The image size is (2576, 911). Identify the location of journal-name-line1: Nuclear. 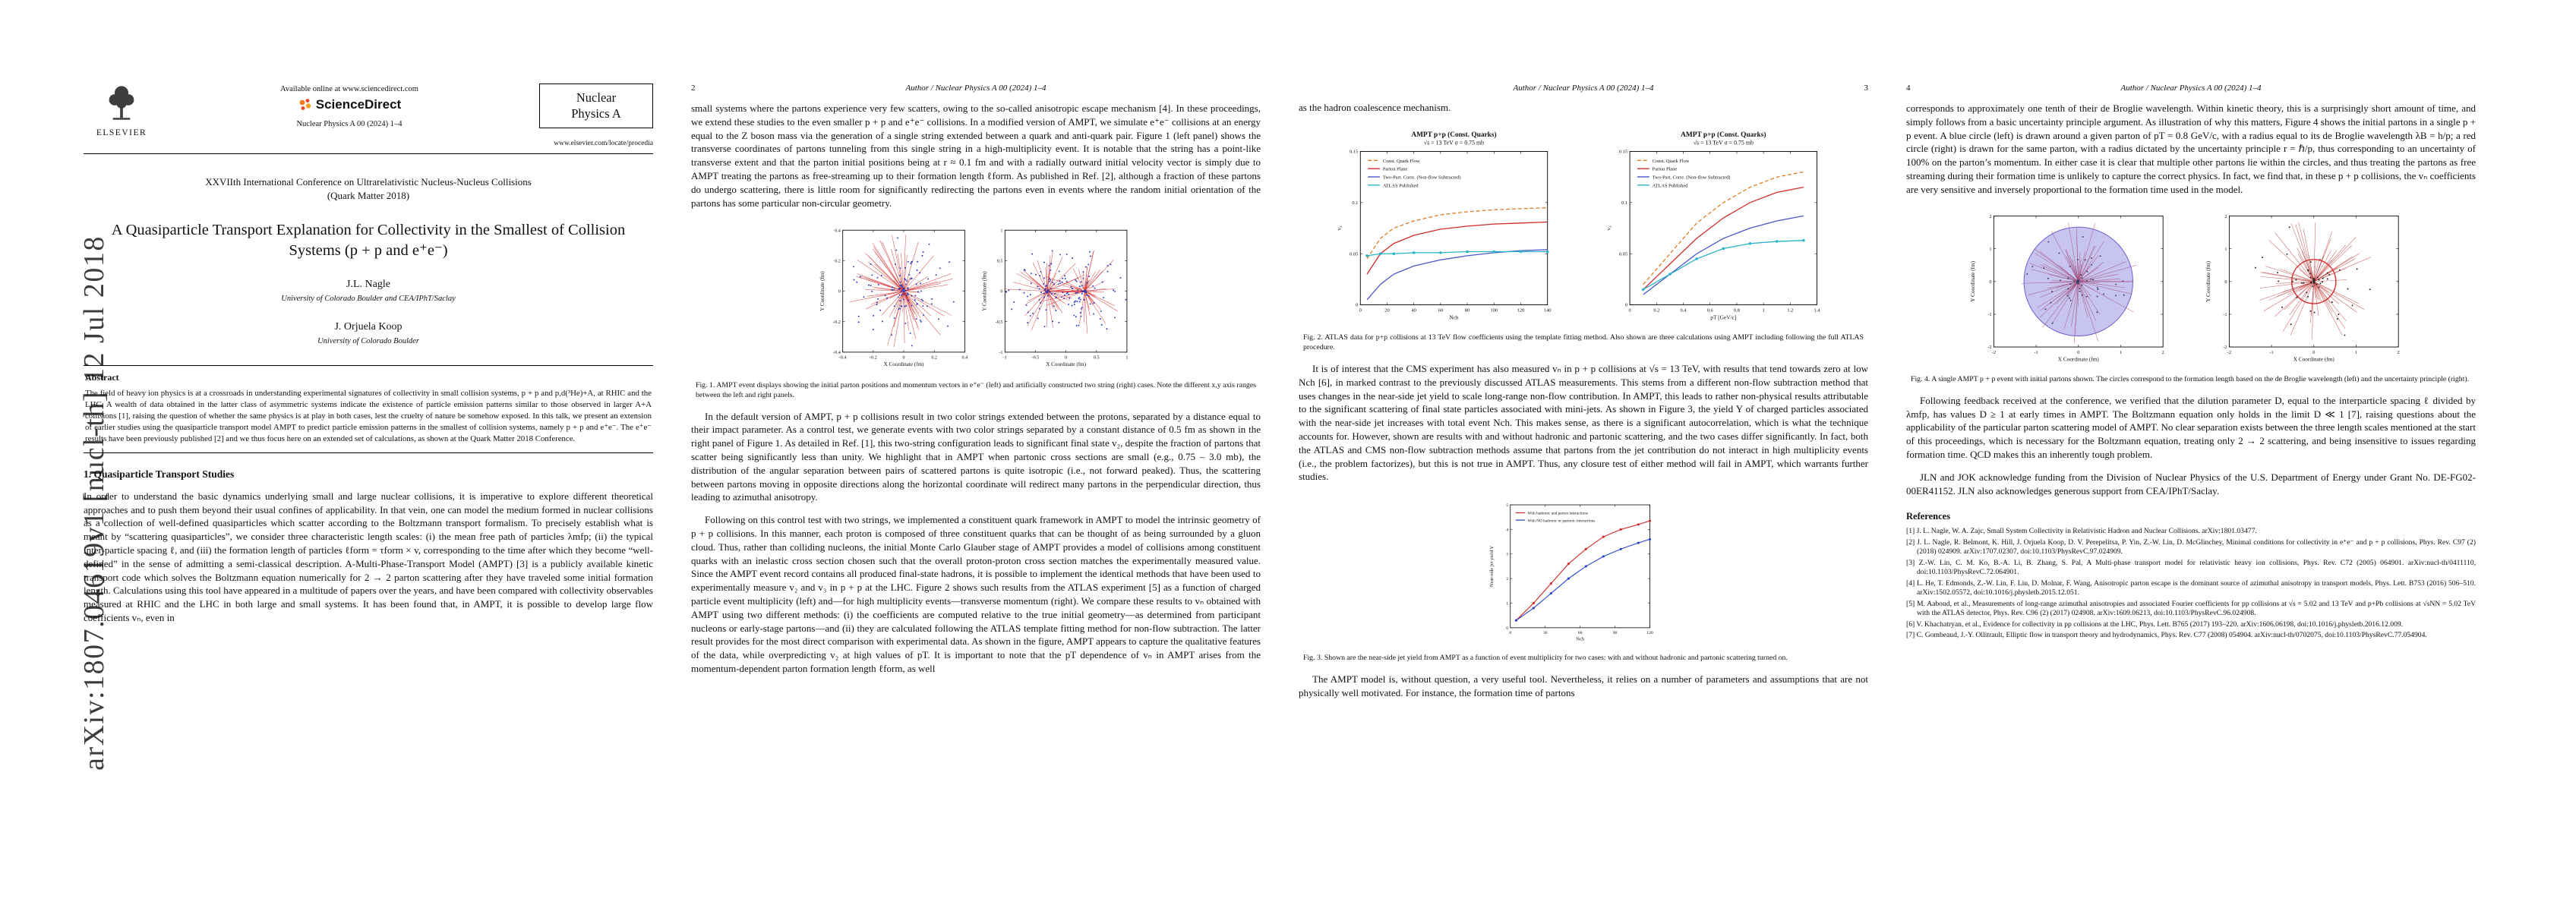
(597, 97).